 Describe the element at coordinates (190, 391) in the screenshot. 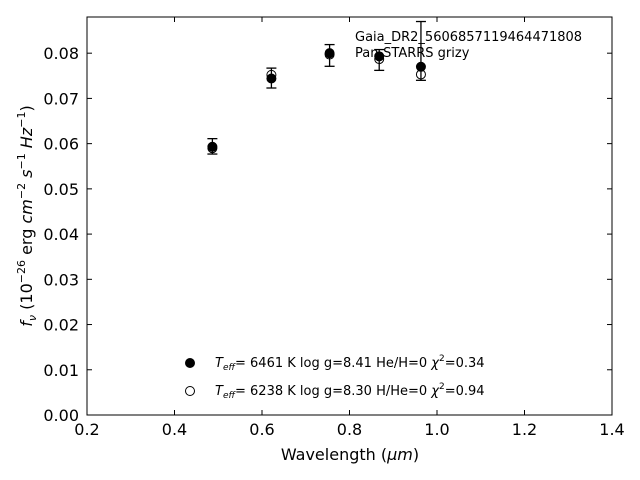

I see `legend-marker-open` at that location.